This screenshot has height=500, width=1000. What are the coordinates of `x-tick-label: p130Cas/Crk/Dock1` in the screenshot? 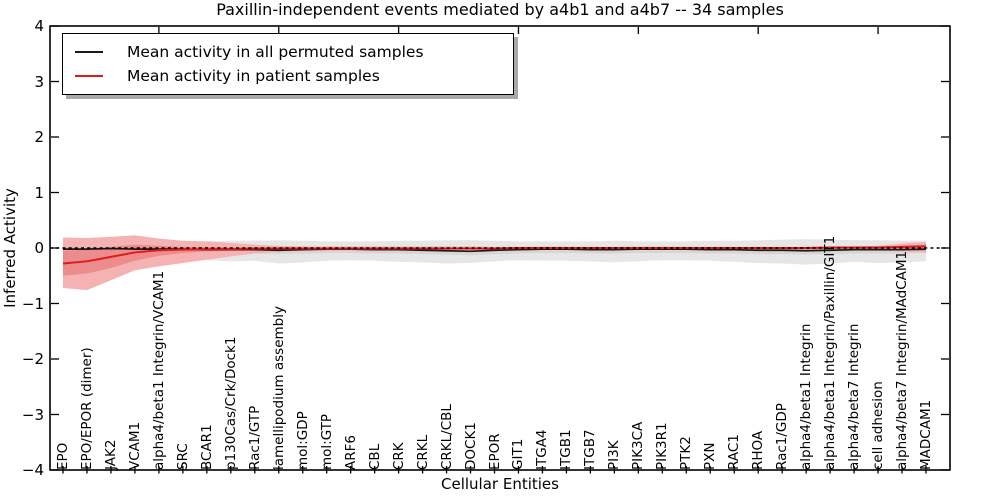 It's located at (230, 403).